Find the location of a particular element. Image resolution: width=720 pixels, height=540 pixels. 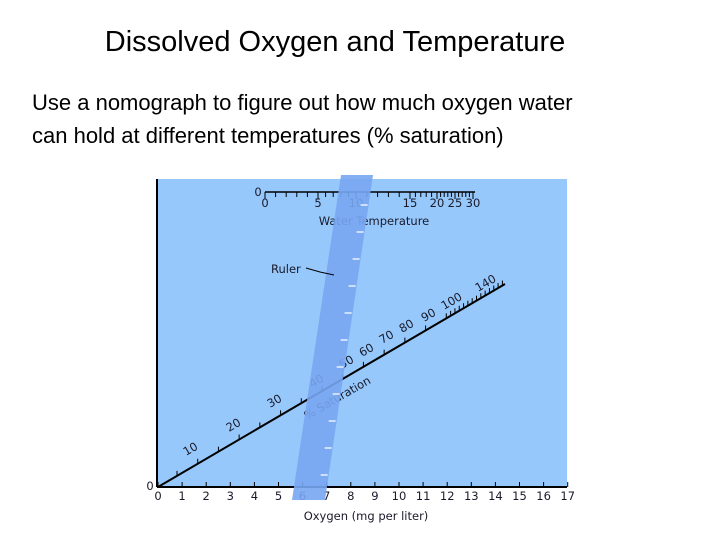

temperature-tick-label: 15 is located at coordinates (410, 203).